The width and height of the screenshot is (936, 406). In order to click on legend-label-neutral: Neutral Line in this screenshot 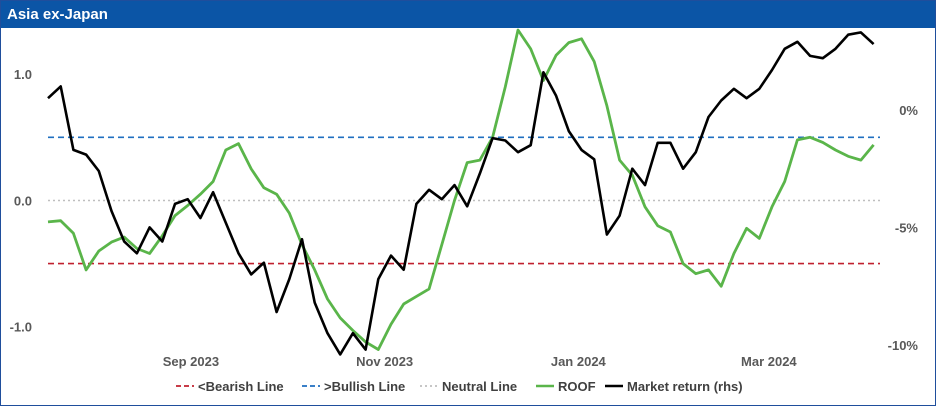, I will do `click(479, 386)`.